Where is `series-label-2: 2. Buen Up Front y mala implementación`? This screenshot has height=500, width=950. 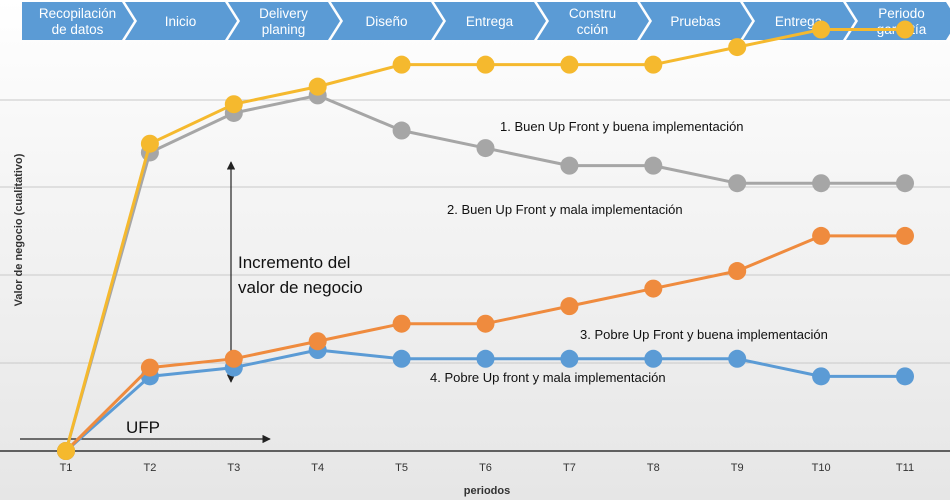
series-label-2: 2. Buen Up Front y mala implementación is located at coordinates (565, 209).